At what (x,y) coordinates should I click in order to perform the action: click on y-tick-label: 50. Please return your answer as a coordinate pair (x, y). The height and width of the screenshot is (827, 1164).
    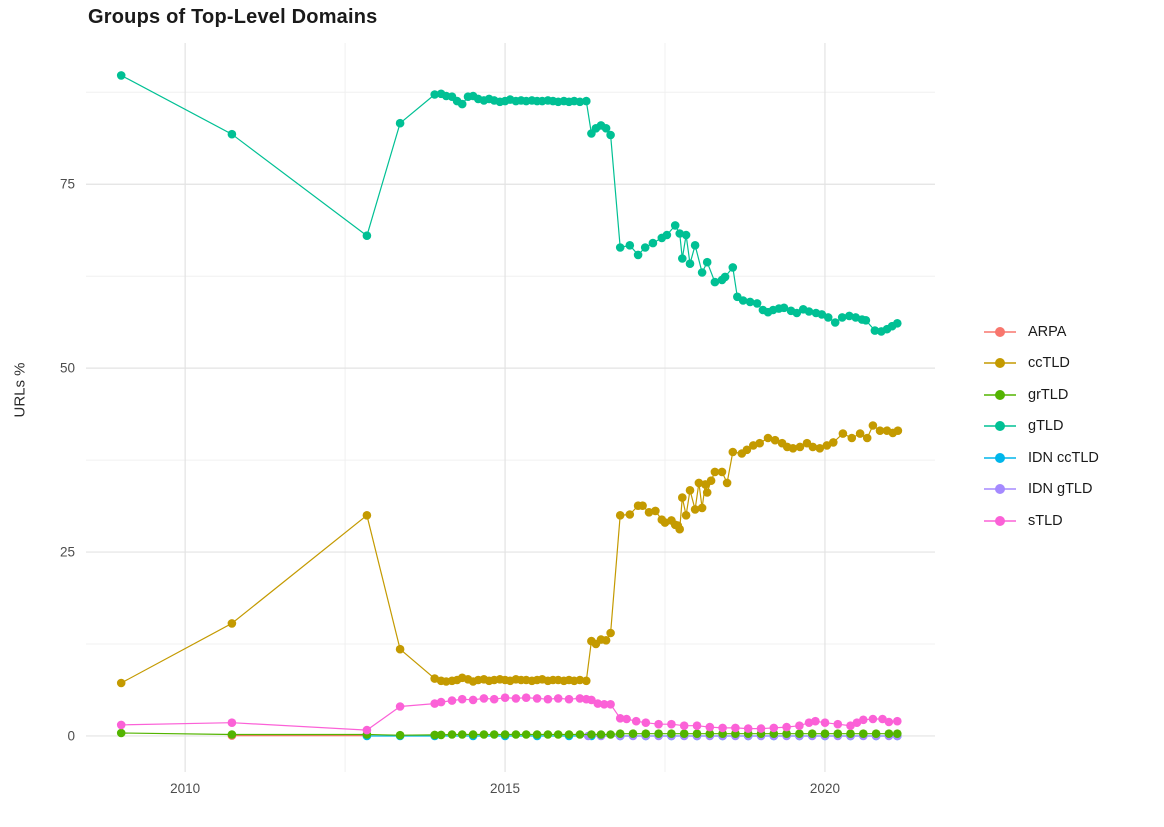
    Looking at the image, I should click on (67, 368).